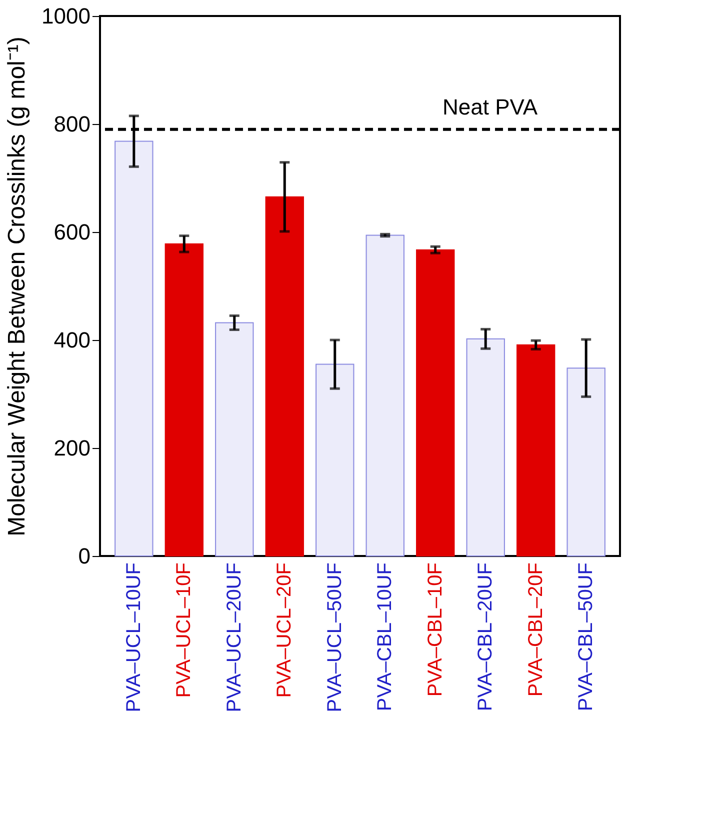  What do you see at coordinates (184, 630) in the screenshot?
I see `x-tick-label: PVA–UCL–10F` at bounding box center [184, 630].